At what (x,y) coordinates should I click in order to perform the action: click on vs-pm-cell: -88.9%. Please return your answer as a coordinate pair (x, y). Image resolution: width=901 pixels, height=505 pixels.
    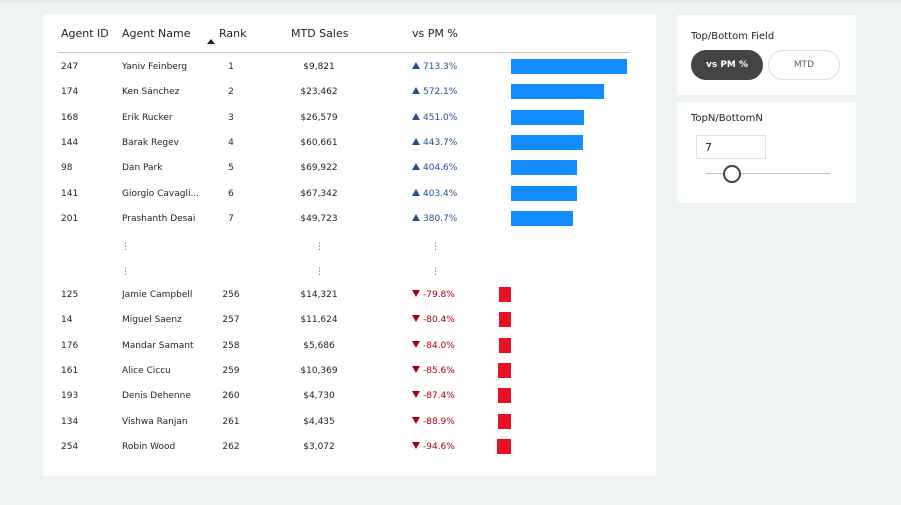
    Looking at the image, I should click on (437, 421).